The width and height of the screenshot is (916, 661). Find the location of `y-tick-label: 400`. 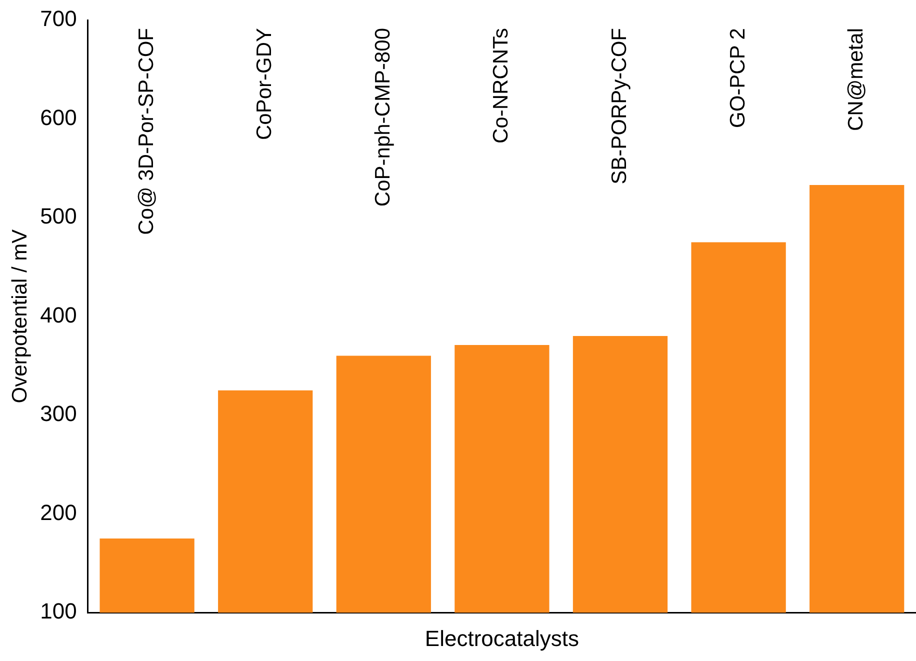

y-tick-label: 400 is located at coordinates (58, 315).